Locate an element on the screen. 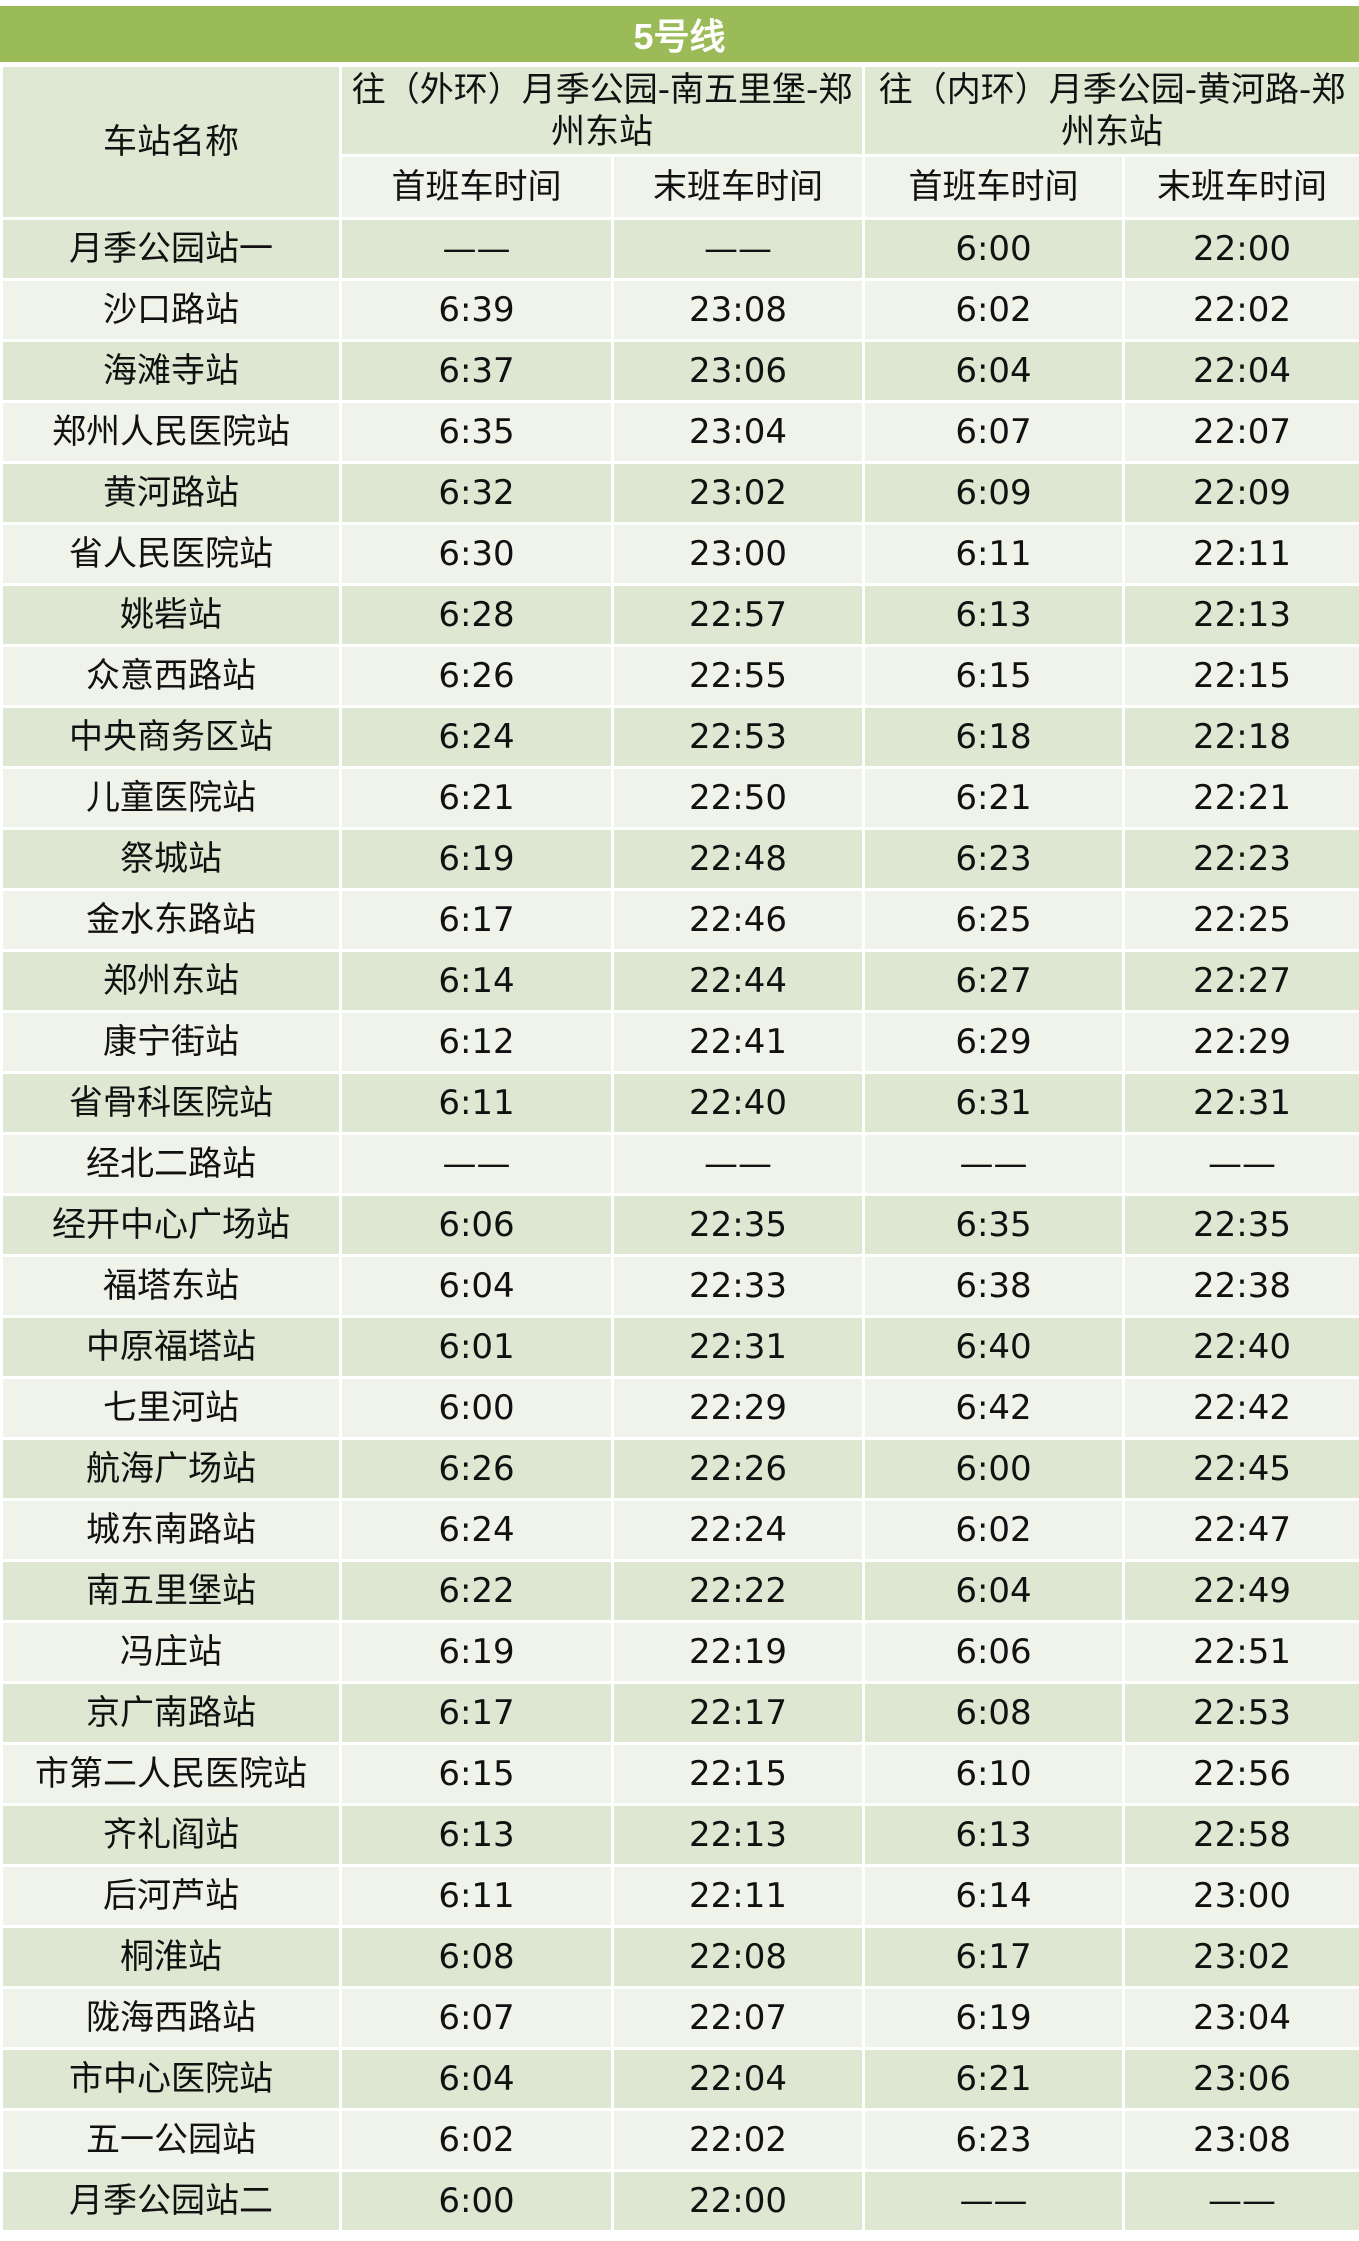 This screenshot has width=1359, height=2241. inner-last-time: 23:00 is located at coordinates (1240, 1896).